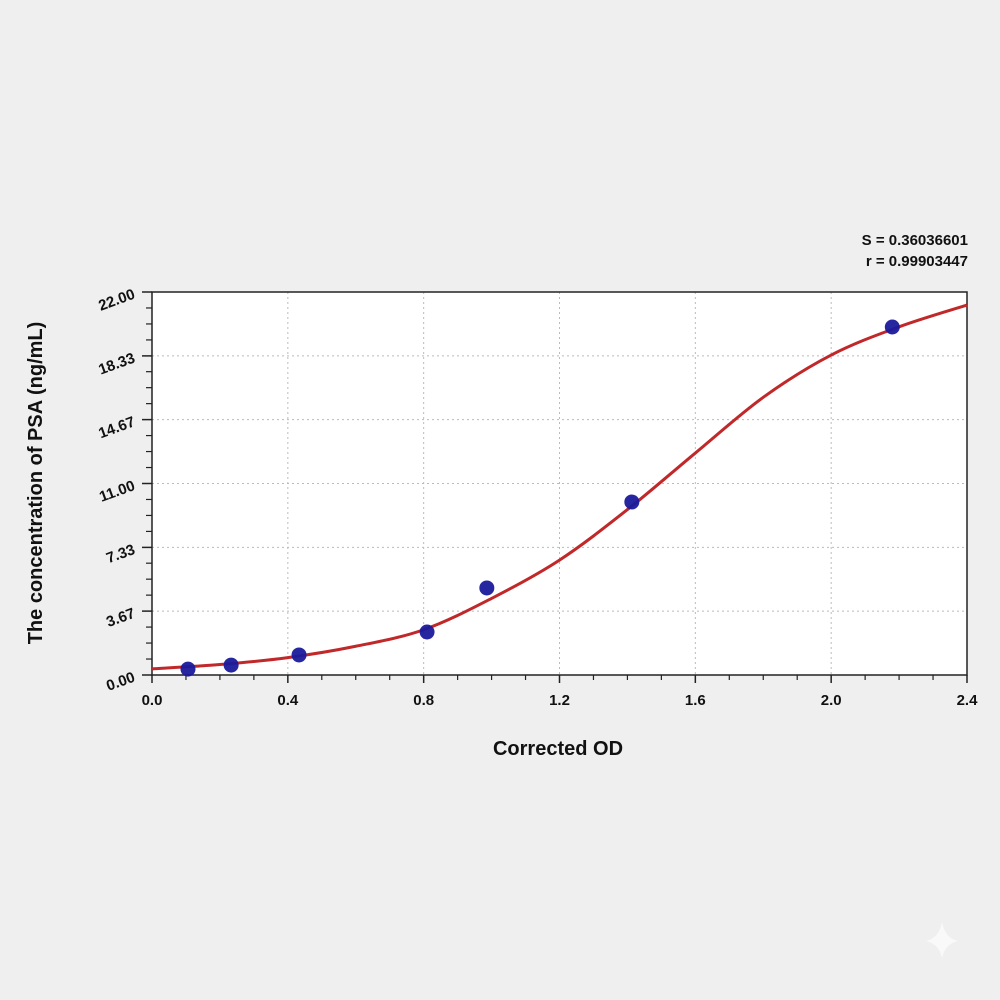  What do you see at coordinates (558, 749) in the screenshot?
I see `x-axis-label: Corrected OD` at bounding box center [558, 749].